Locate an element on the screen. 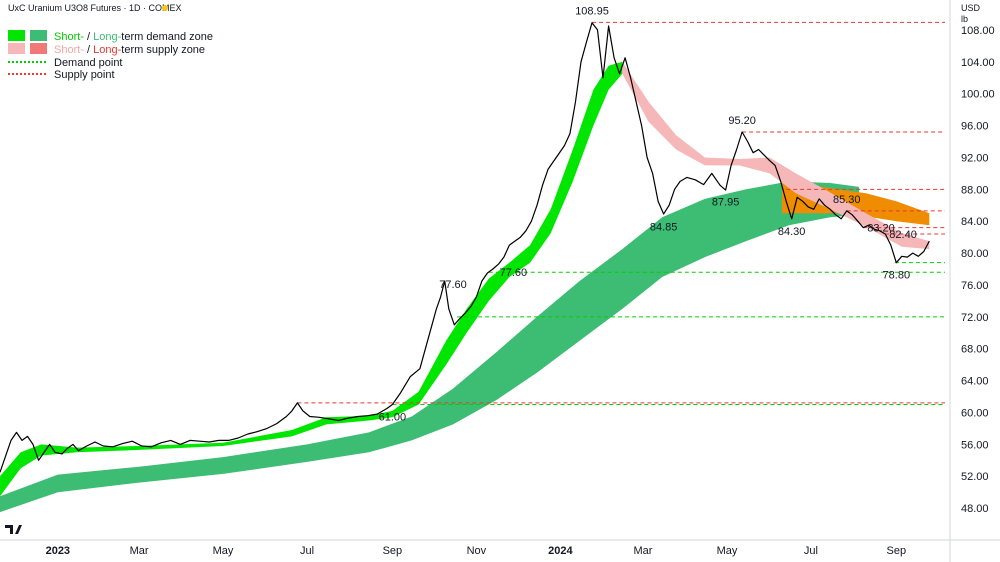 The image size is (1000, 562). time-axis: 2023 Mar May Jul Sep Nov 2024 Mar May Jul Sep is located at coordinates (476, 551).